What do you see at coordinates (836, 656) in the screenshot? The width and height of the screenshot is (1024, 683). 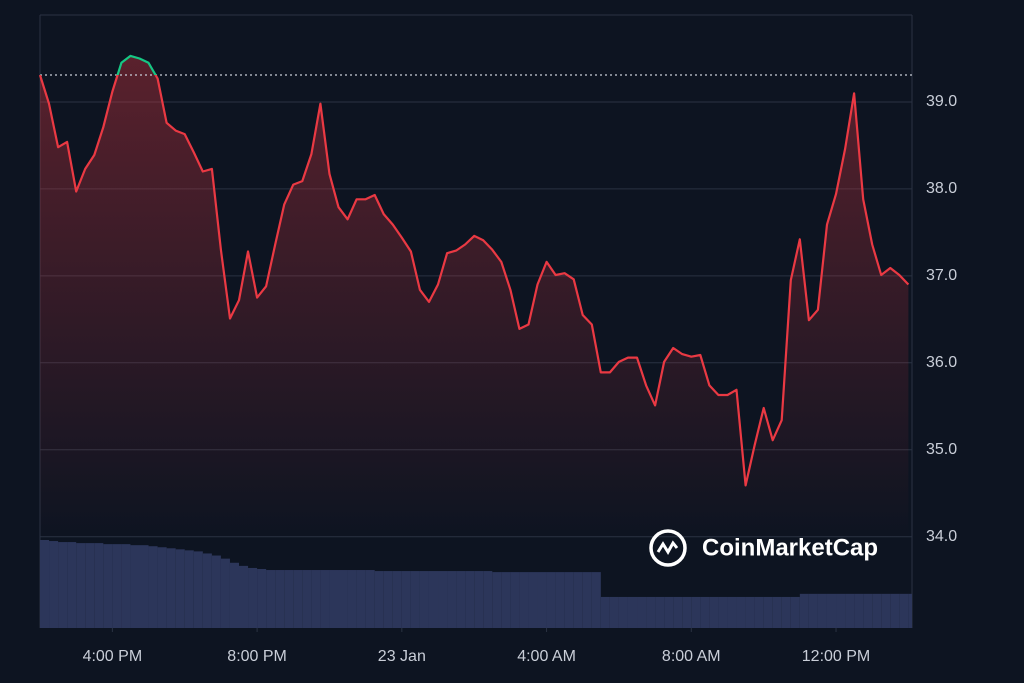 I see `x-tick-label: 12:00 PM` at bounding box center [836, 656].